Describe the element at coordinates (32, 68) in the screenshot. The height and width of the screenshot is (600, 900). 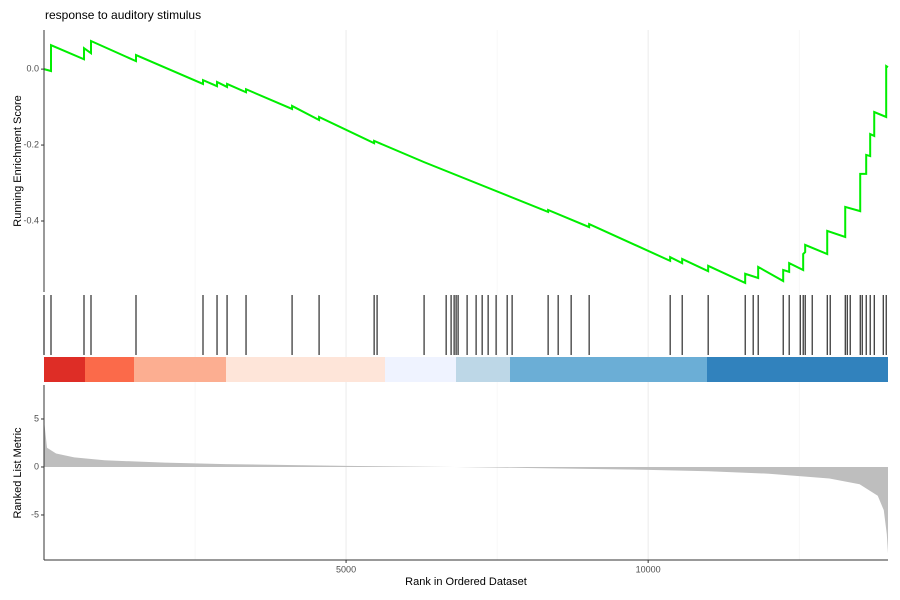
I see `y-tick-label: 0.0` at that location.